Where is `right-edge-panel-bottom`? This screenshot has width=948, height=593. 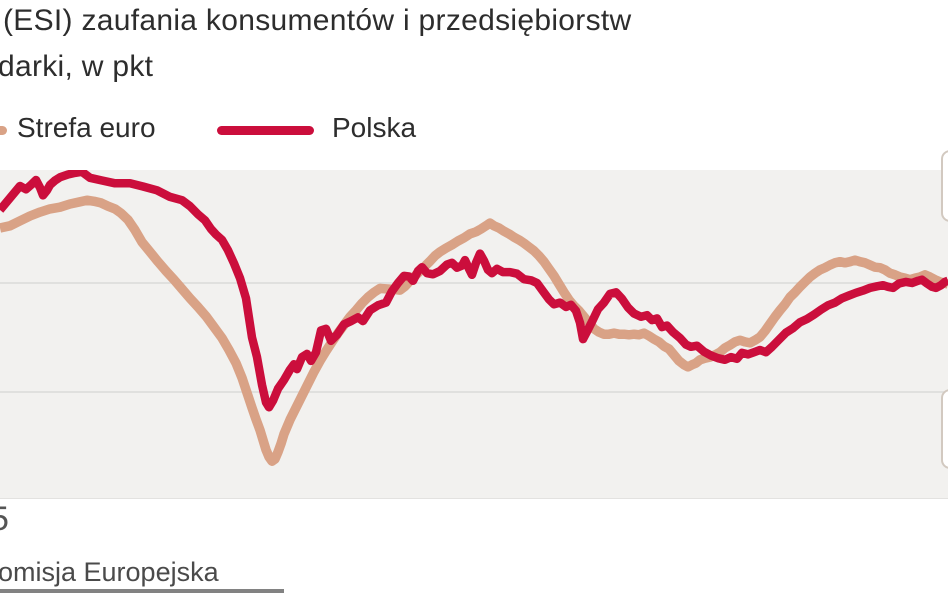 right-edge-panel-bottom is located at coordinates (944, 429).